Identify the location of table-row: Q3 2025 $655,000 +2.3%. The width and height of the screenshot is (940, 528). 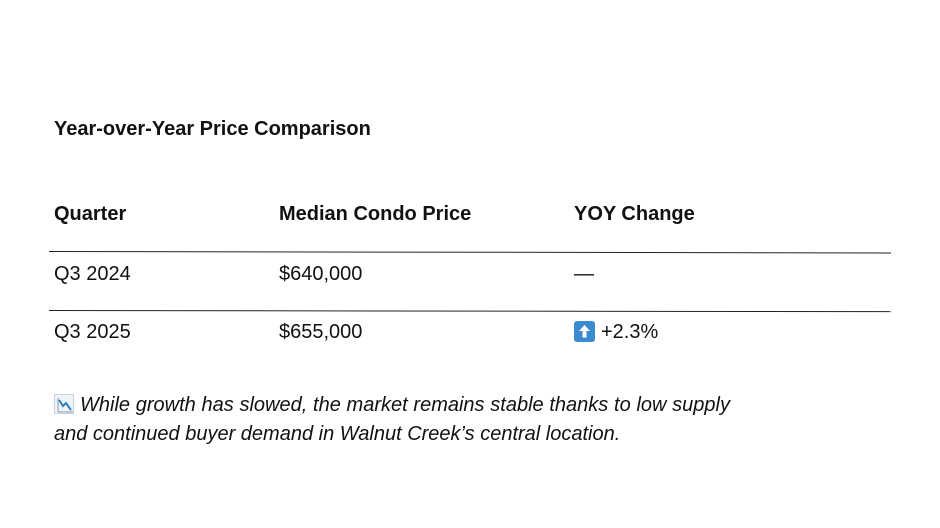
(470, 339).